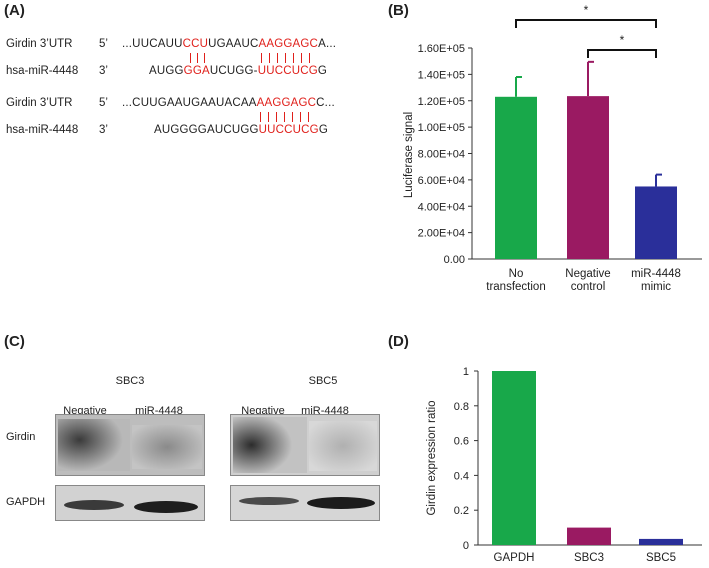 This screenshot has width=709, height=568. Describe the element at coordinates (656, 280) in the screenshot. I see `x-tick-label: miR-4448 mimic` at that location.